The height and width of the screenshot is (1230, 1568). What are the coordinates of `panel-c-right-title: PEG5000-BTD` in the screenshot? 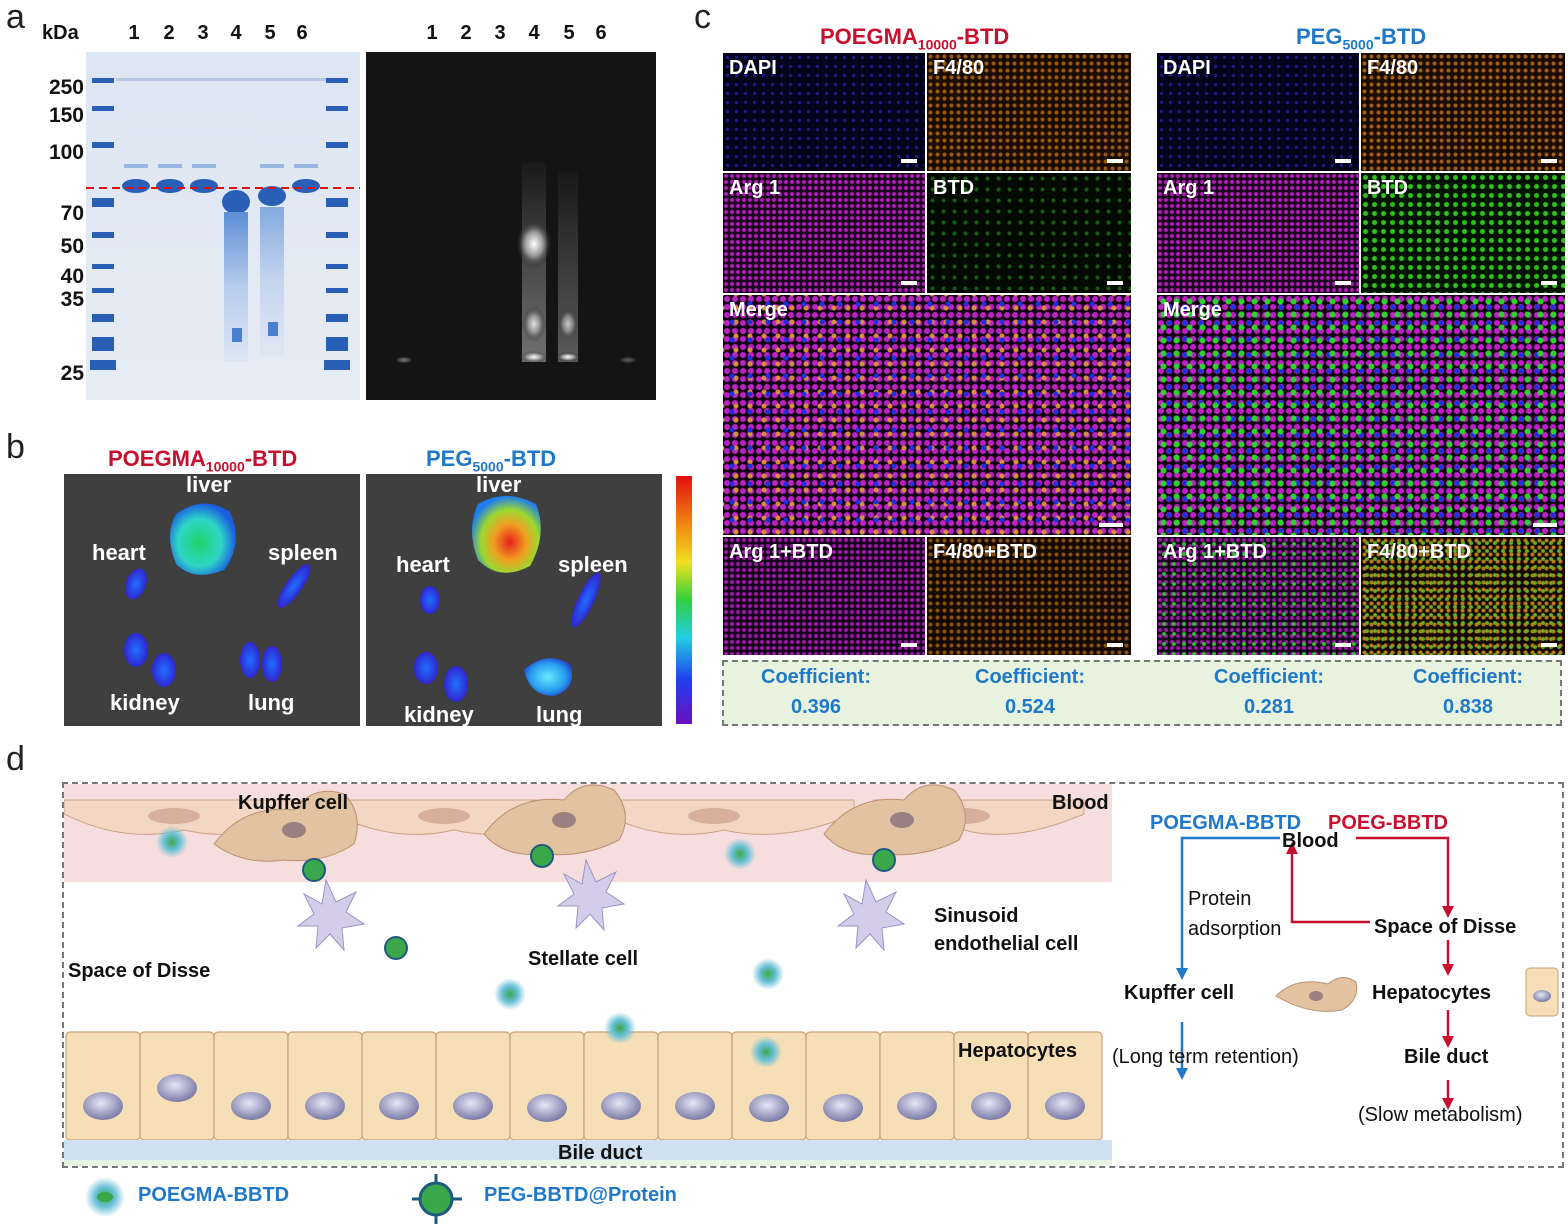 It's located at (1361, 38).